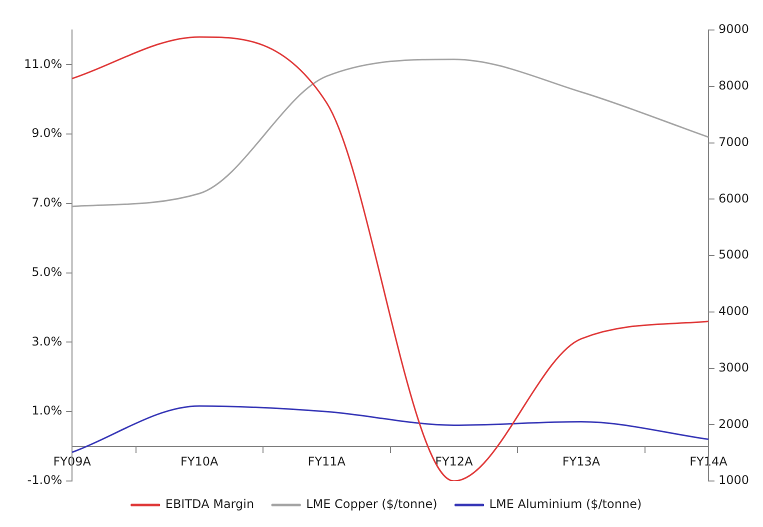  Describe the element at coordinates (47, 133) in the screenshot. I see `y-tick-label: 9.0%` at that location.